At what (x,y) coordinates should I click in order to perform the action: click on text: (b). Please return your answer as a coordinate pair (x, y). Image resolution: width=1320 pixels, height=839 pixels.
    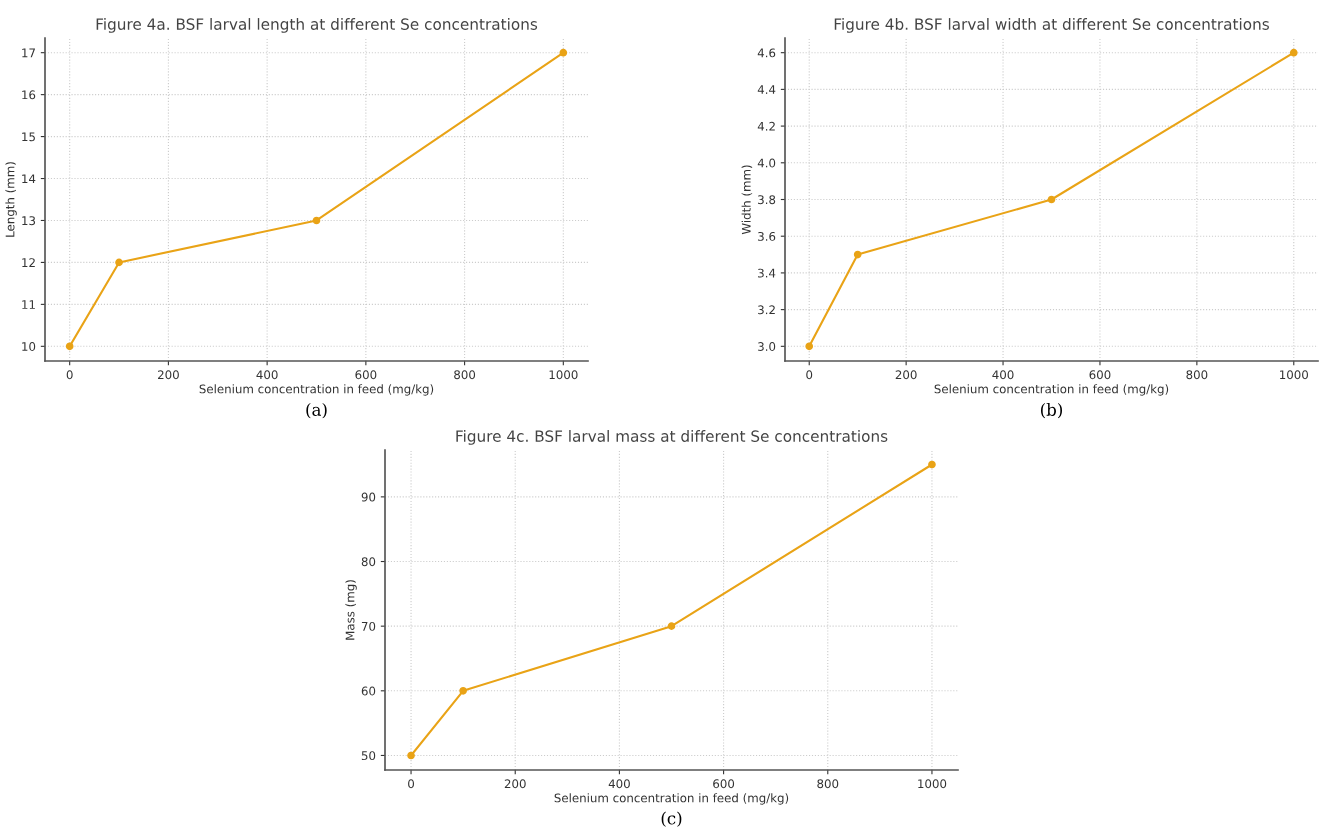
    Looking at the image, I should click on (1051, 410).